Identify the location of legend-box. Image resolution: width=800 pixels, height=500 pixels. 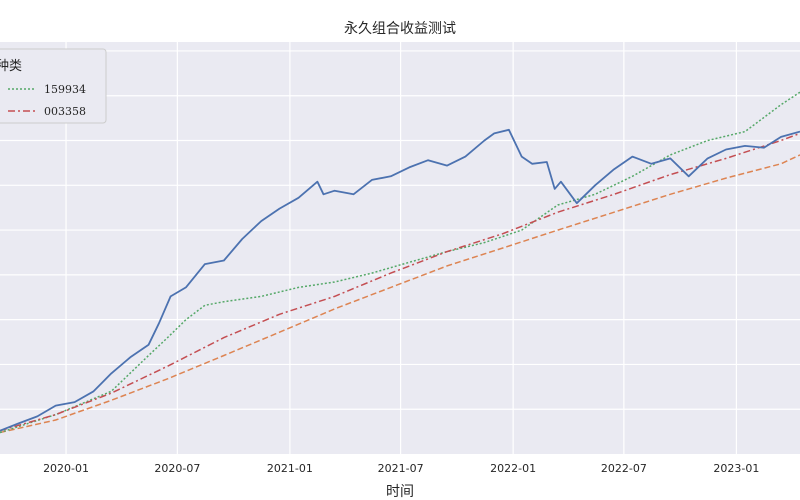
(53, 86).